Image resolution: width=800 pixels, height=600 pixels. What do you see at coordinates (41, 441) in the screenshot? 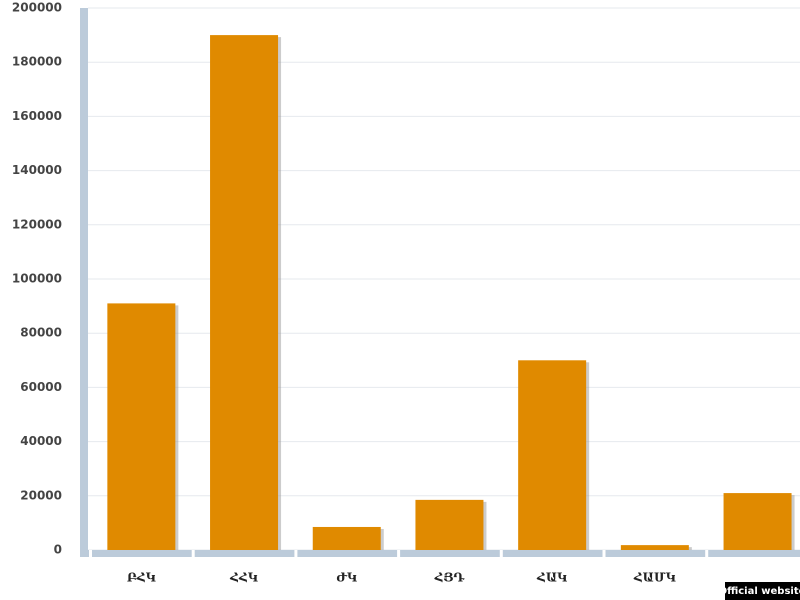
I see `y-tick-label: 40000` at bounding box center [41, 441].